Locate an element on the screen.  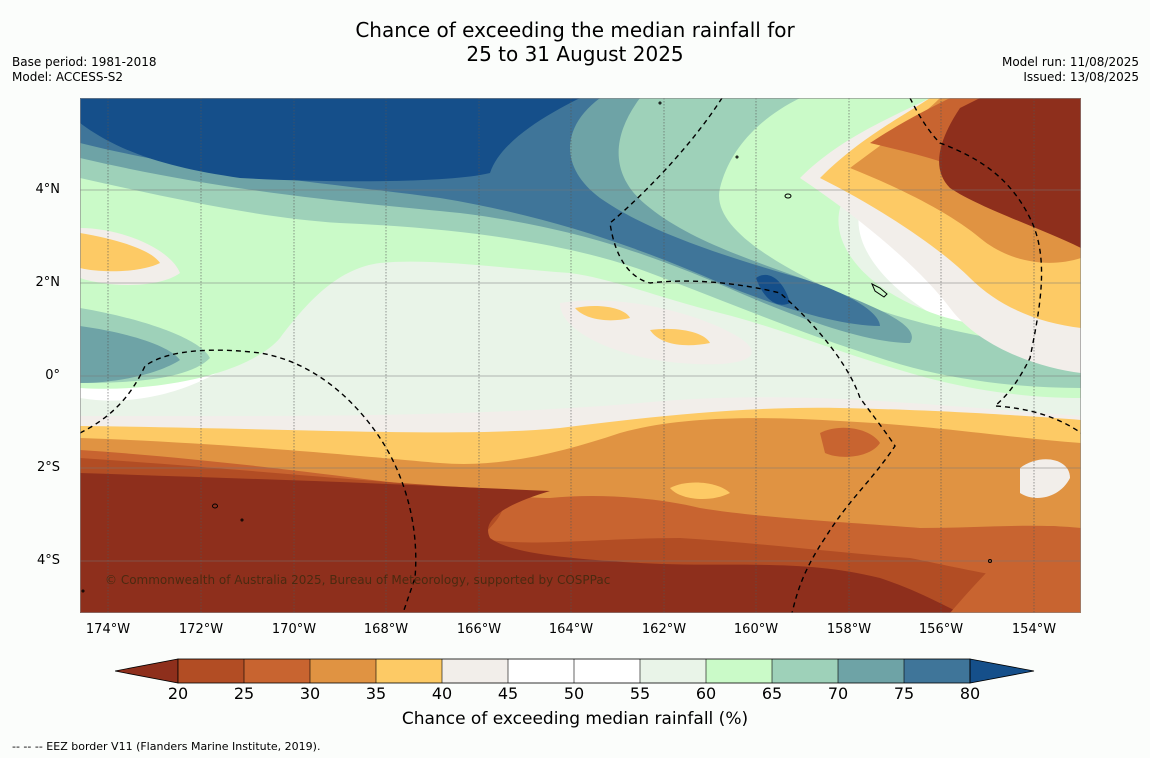
lat-label-4n: 4°N is located at coordinates (48, 189).